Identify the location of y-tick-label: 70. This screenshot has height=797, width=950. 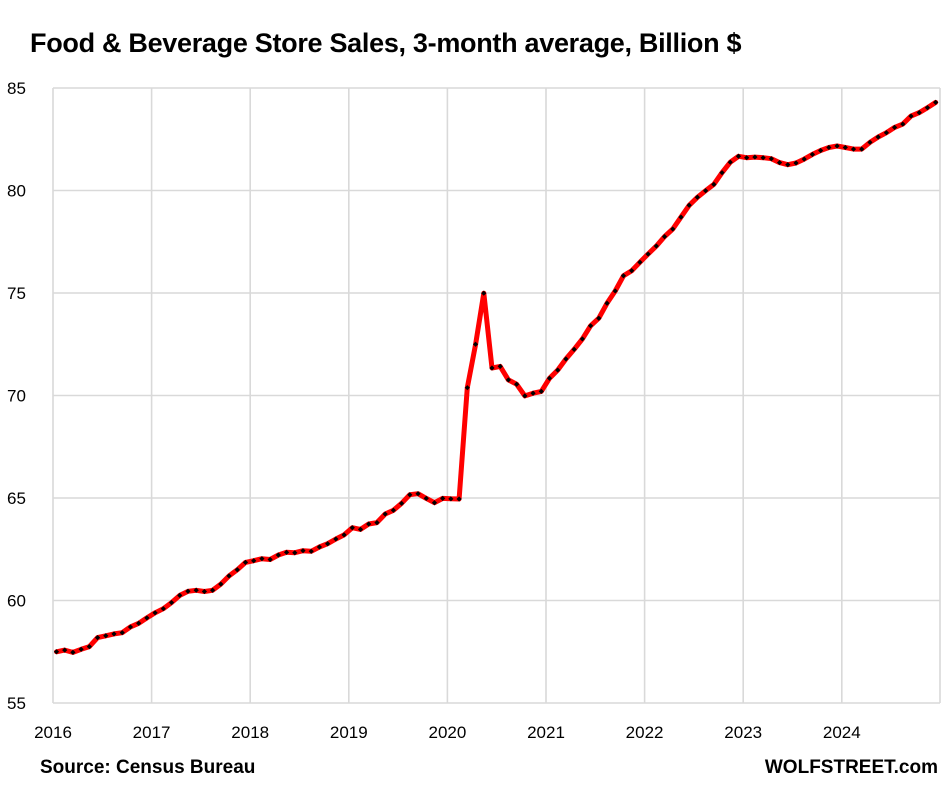
(16, 396).